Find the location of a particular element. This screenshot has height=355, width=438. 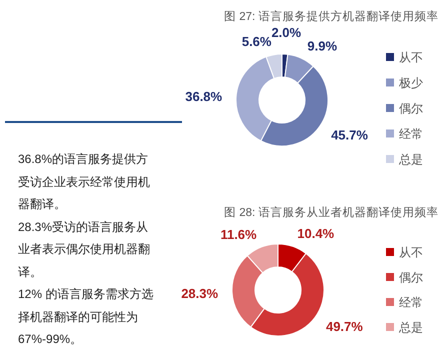

legend-label: 极少 is located at coordinates (410, 83).